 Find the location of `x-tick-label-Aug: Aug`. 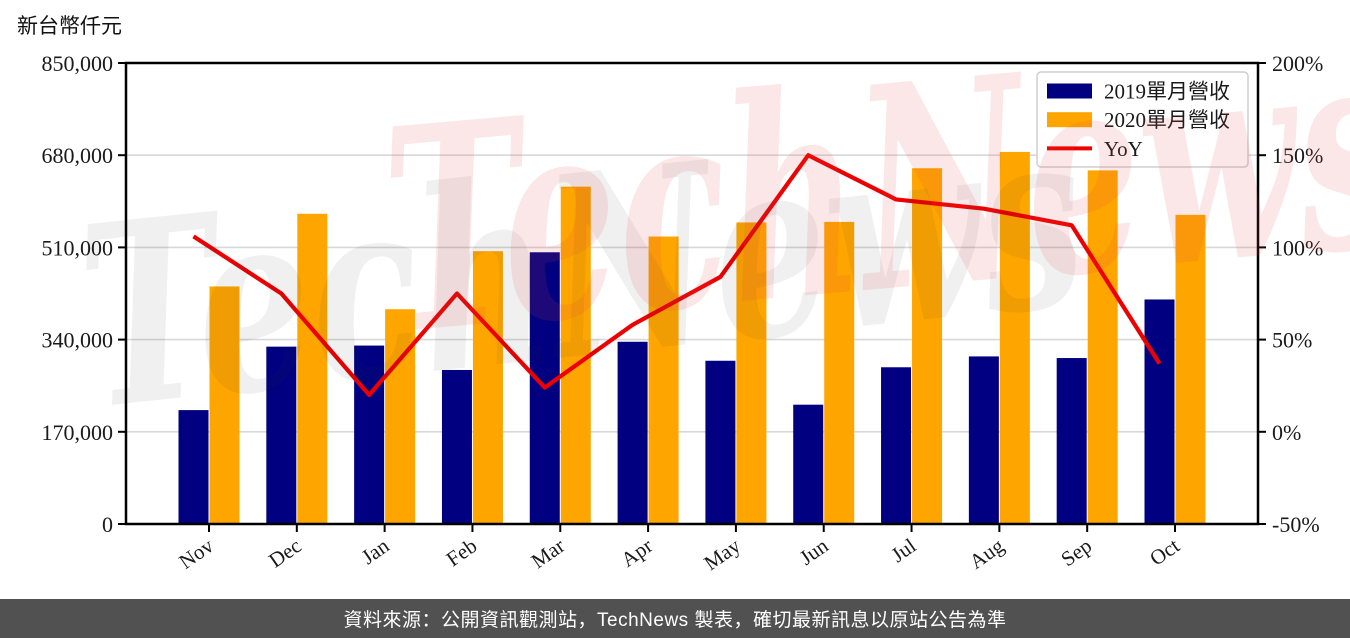

x-tick-label-Aug: Aug is located at coordinates (987, 553).